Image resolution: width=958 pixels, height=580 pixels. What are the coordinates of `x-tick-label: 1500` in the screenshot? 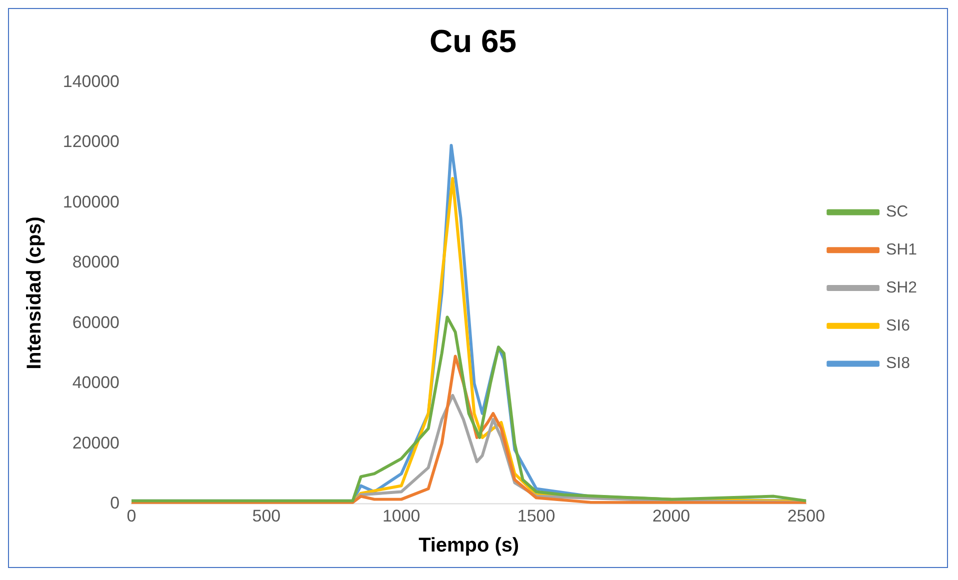 It's located at (536, 516).